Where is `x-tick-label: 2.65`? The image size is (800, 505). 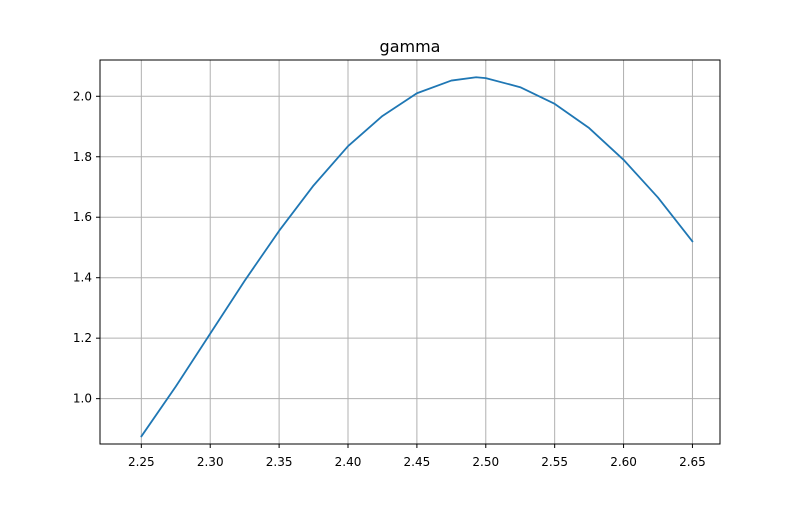 x-tick-label: 2.65 is located at coordinates (692, 462).